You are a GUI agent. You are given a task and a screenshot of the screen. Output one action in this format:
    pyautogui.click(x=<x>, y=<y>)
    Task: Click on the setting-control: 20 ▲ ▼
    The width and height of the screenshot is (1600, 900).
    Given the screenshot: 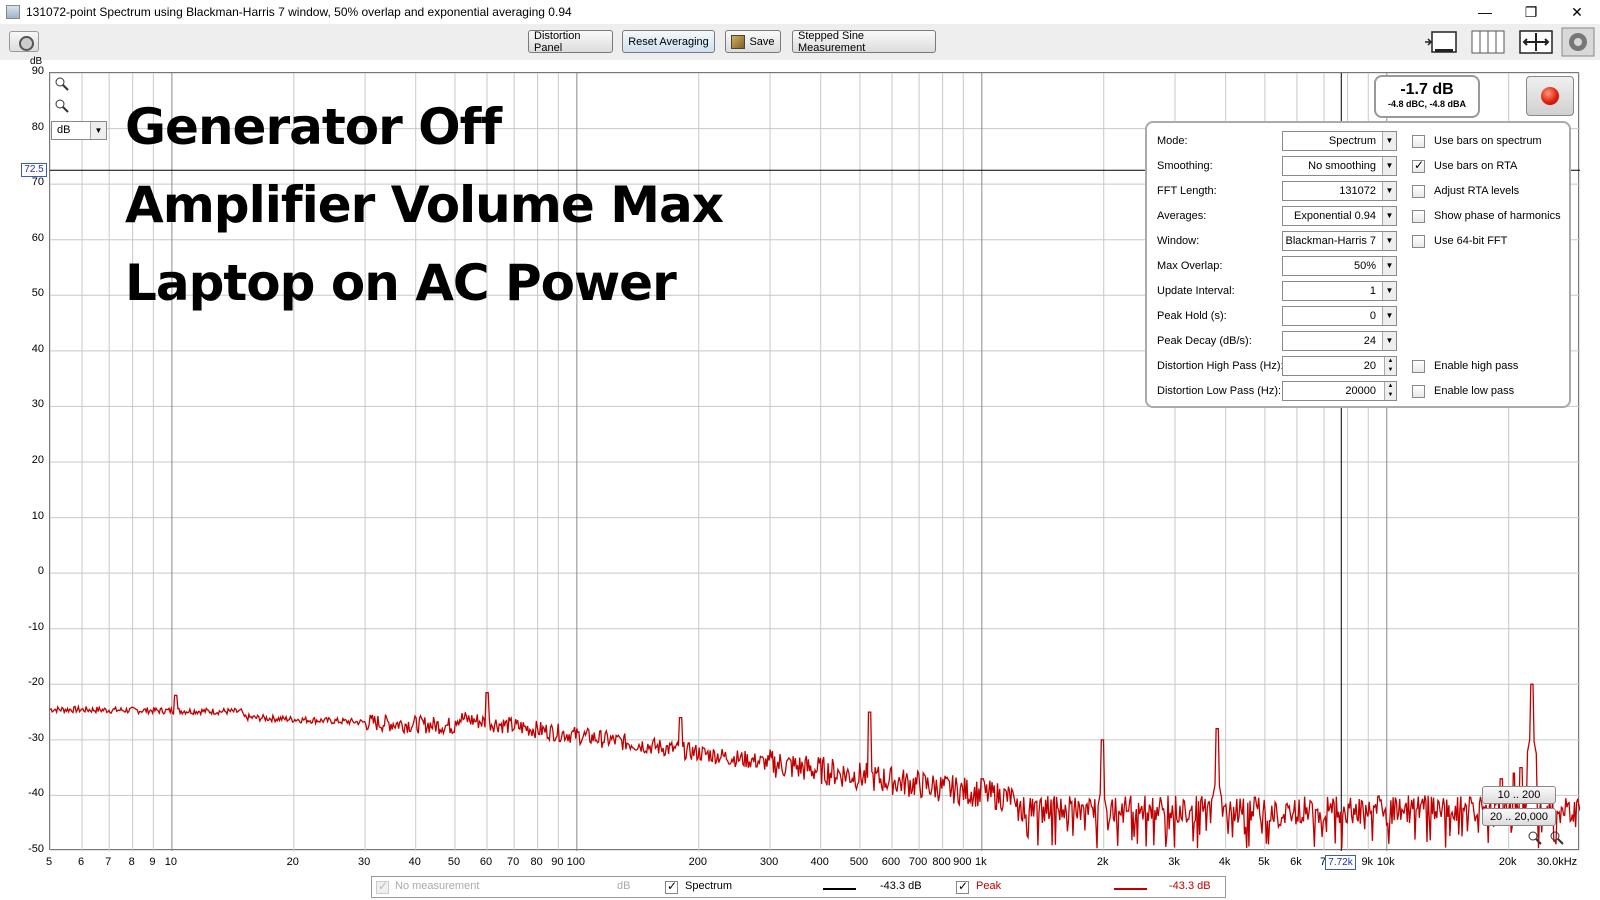 What is the action you would take?
    pyautogui.click(x=1339, y=366)
    